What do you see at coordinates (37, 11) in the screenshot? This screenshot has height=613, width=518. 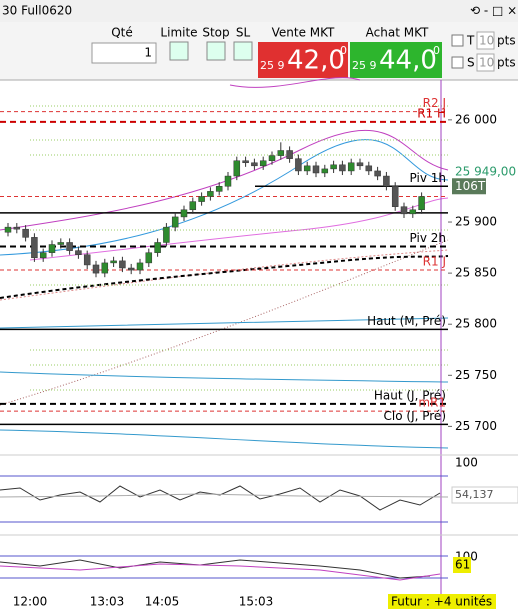 I see `window-title: 30 Full0620` at bounding box center [37, 11].